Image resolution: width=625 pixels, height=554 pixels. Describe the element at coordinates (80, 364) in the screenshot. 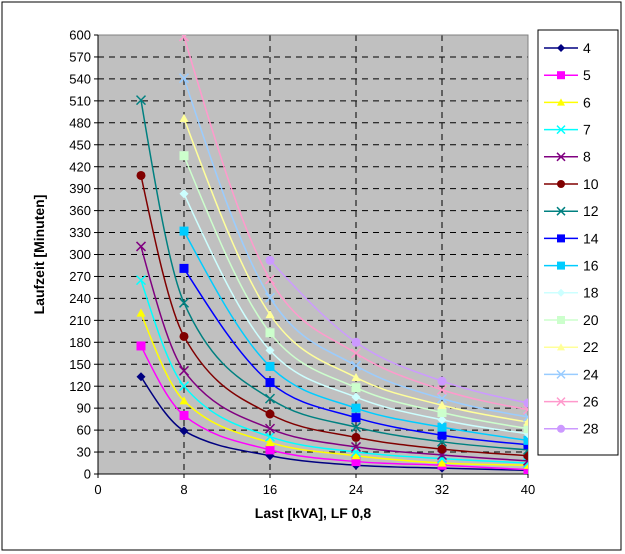

I see `y-tick-label: 150` at that location.